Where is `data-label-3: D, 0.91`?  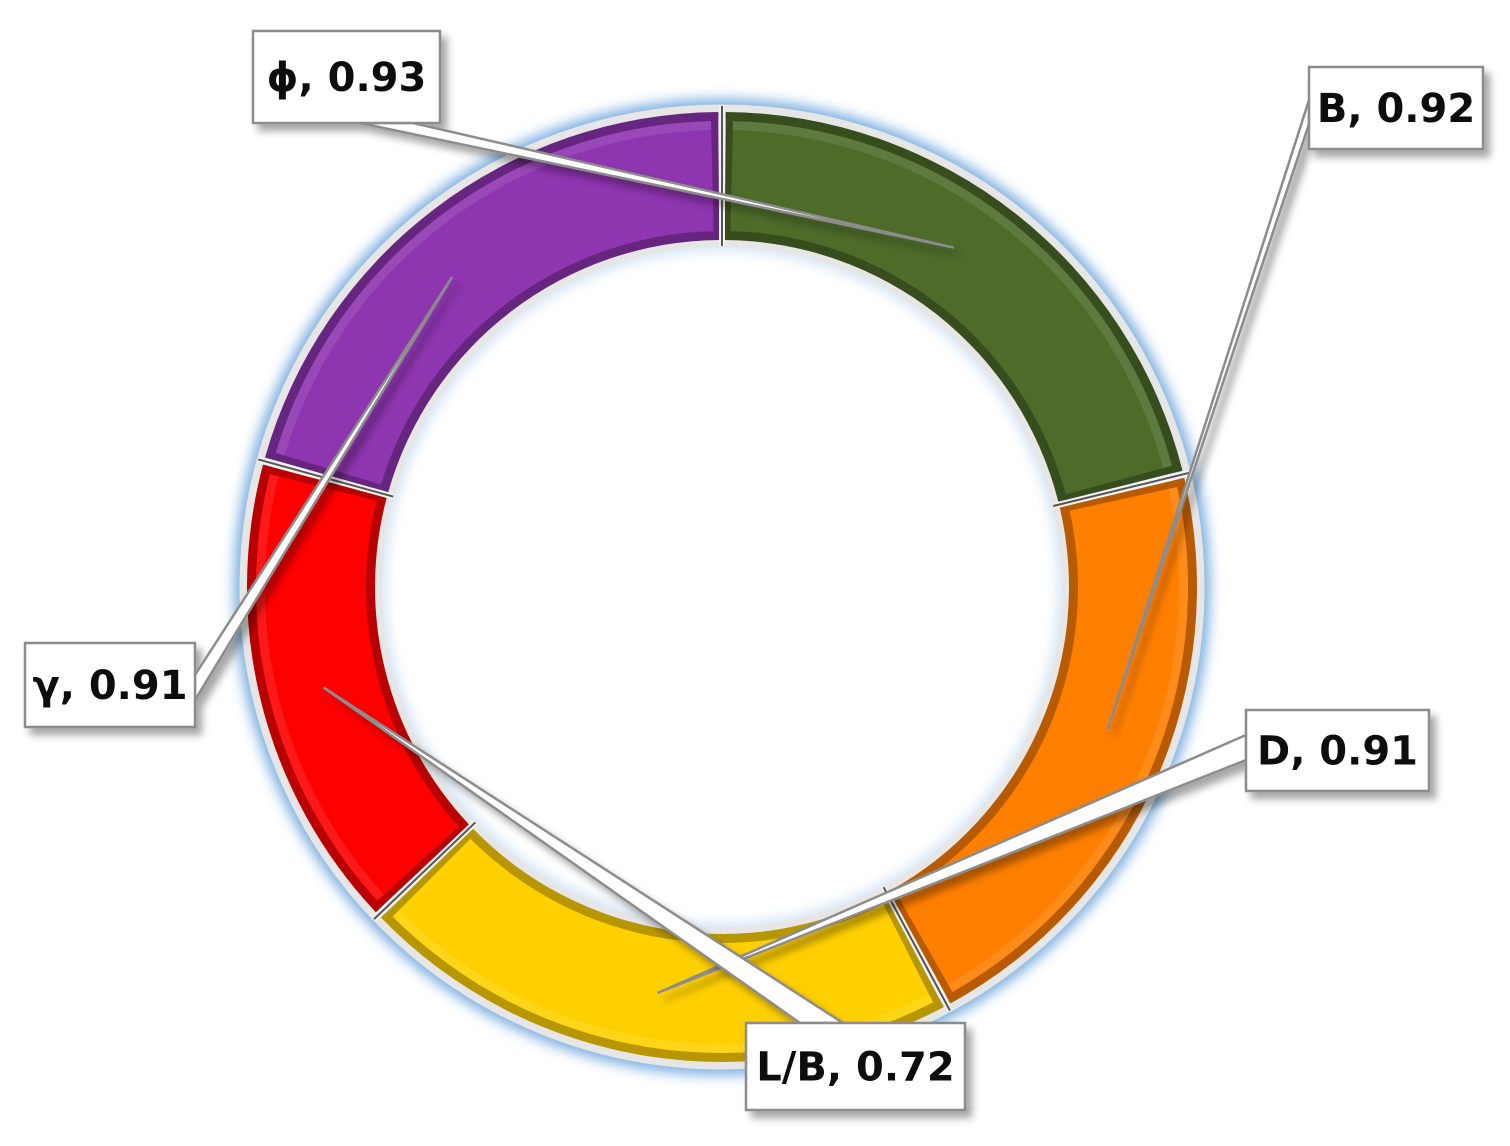 data-label-3: D, 0.91 is located at coordinates (1044, 851).